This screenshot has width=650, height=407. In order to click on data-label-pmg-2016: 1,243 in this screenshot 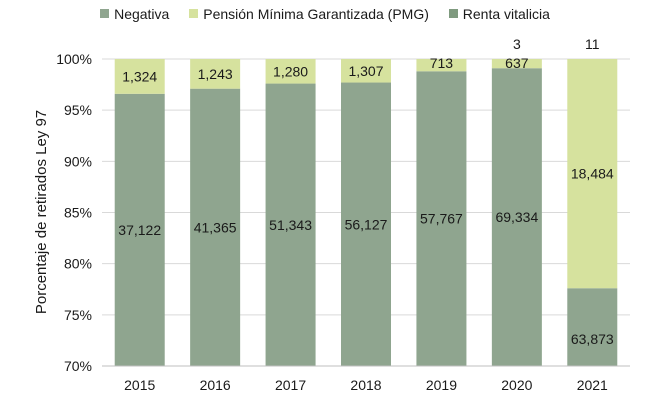, I will do `click(215, 74)`.